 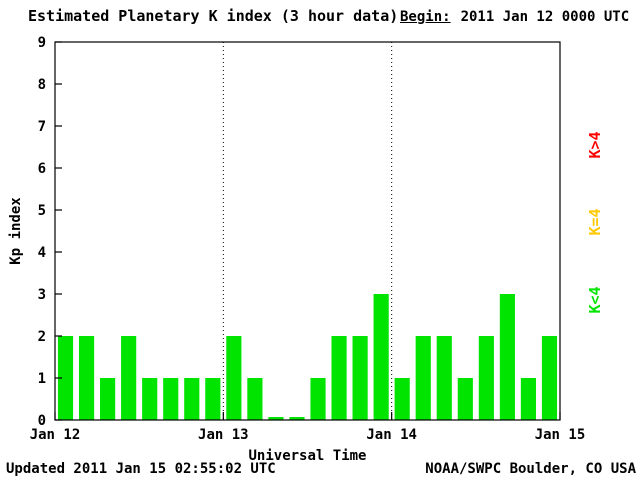 What do you see at coordinates (42, 211) in the screenshot?
I see `y-tick-label: 5` at bounding box center [42, 211].